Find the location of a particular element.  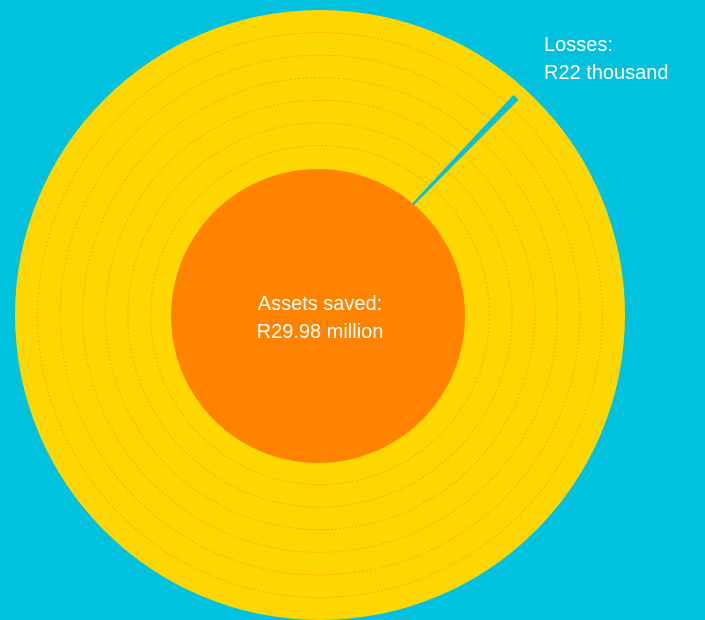

assets-saved-label: Assets saved: R29.98 million is located at coordinates (320, 318).